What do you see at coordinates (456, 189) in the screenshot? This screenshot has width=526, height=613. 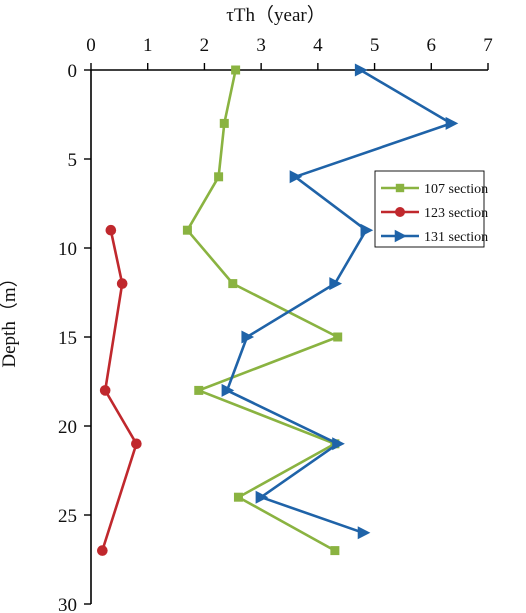 I see `legend-label: 107 section` at bounding box center [456, 189].